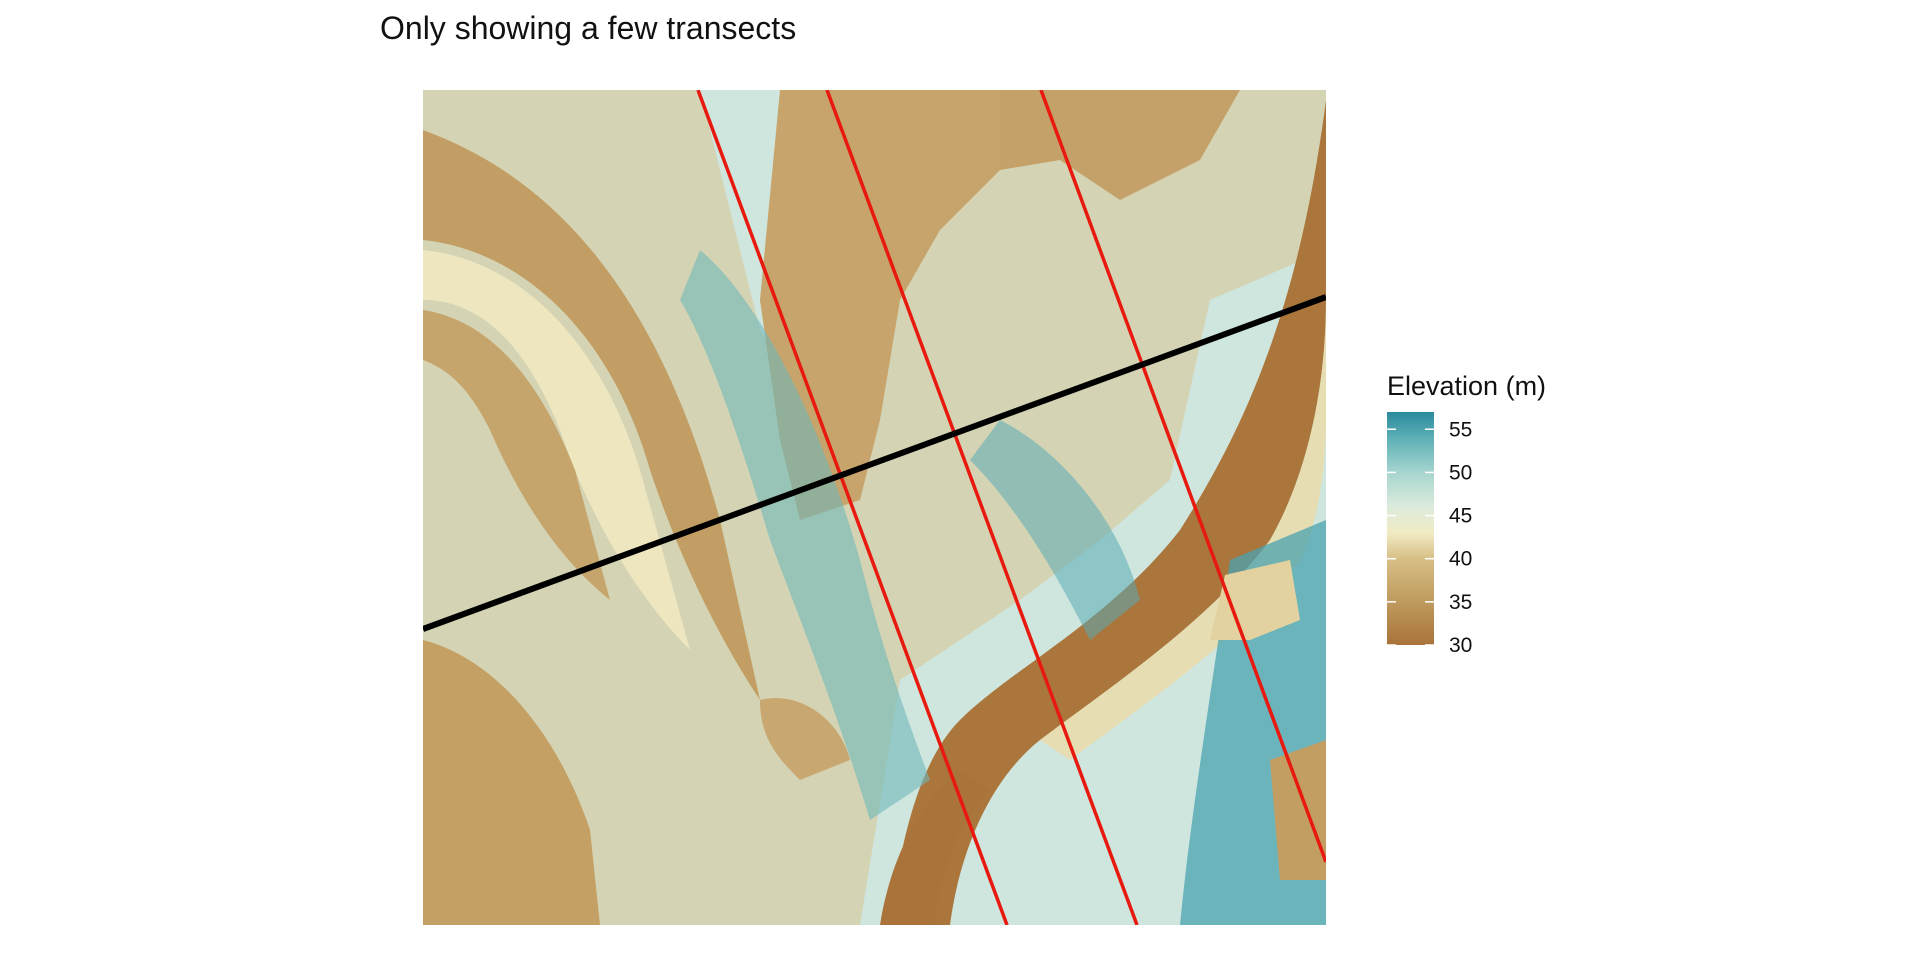  Describe the element at coordinates (1055, 530) in the screenshot. I see `terrain-mid-blue` at that location.